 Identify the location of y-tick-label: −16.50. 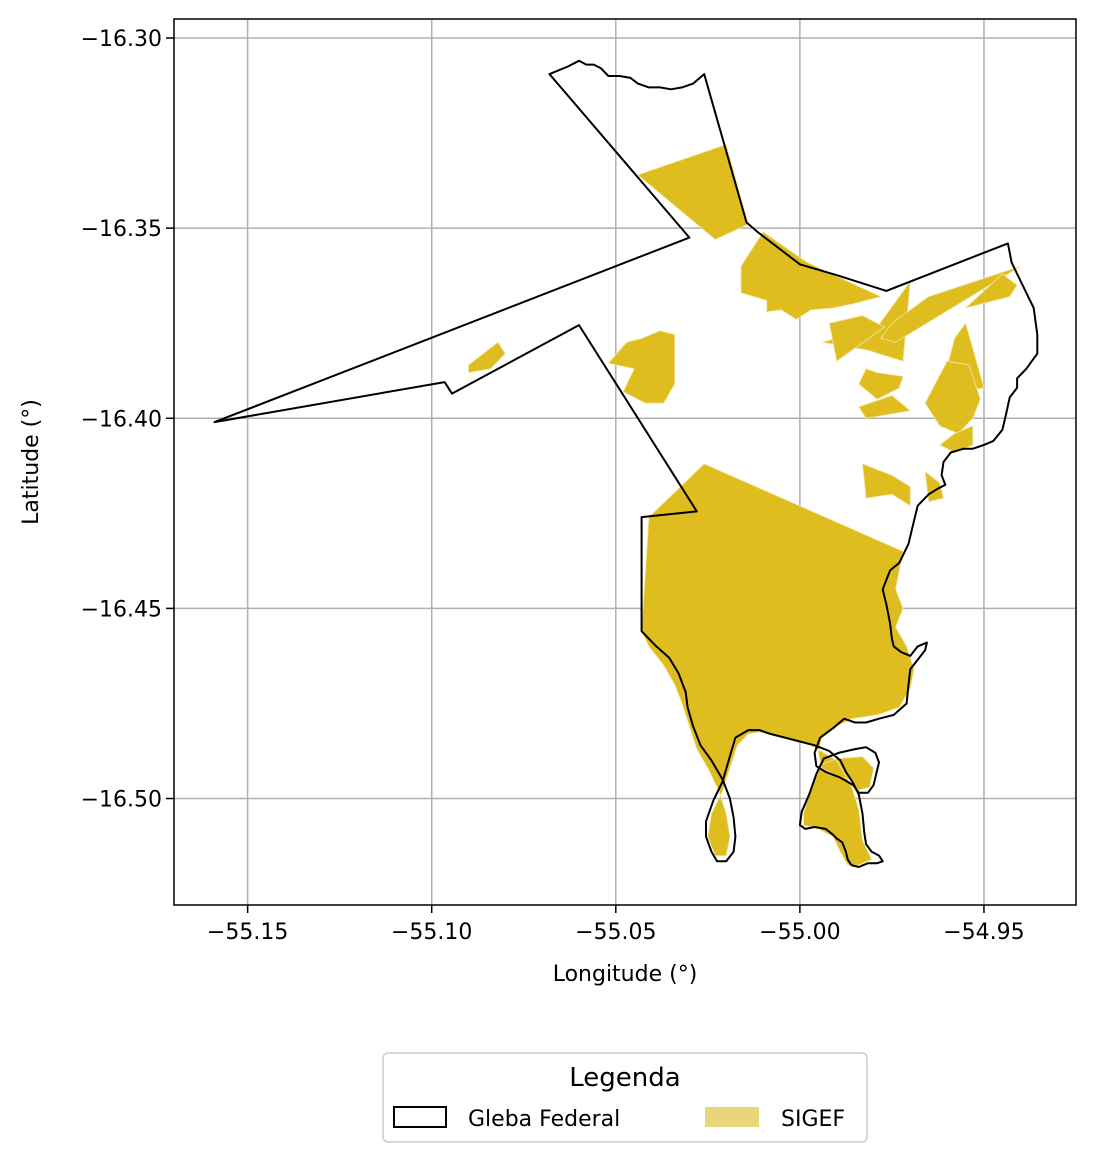
(121, 800).